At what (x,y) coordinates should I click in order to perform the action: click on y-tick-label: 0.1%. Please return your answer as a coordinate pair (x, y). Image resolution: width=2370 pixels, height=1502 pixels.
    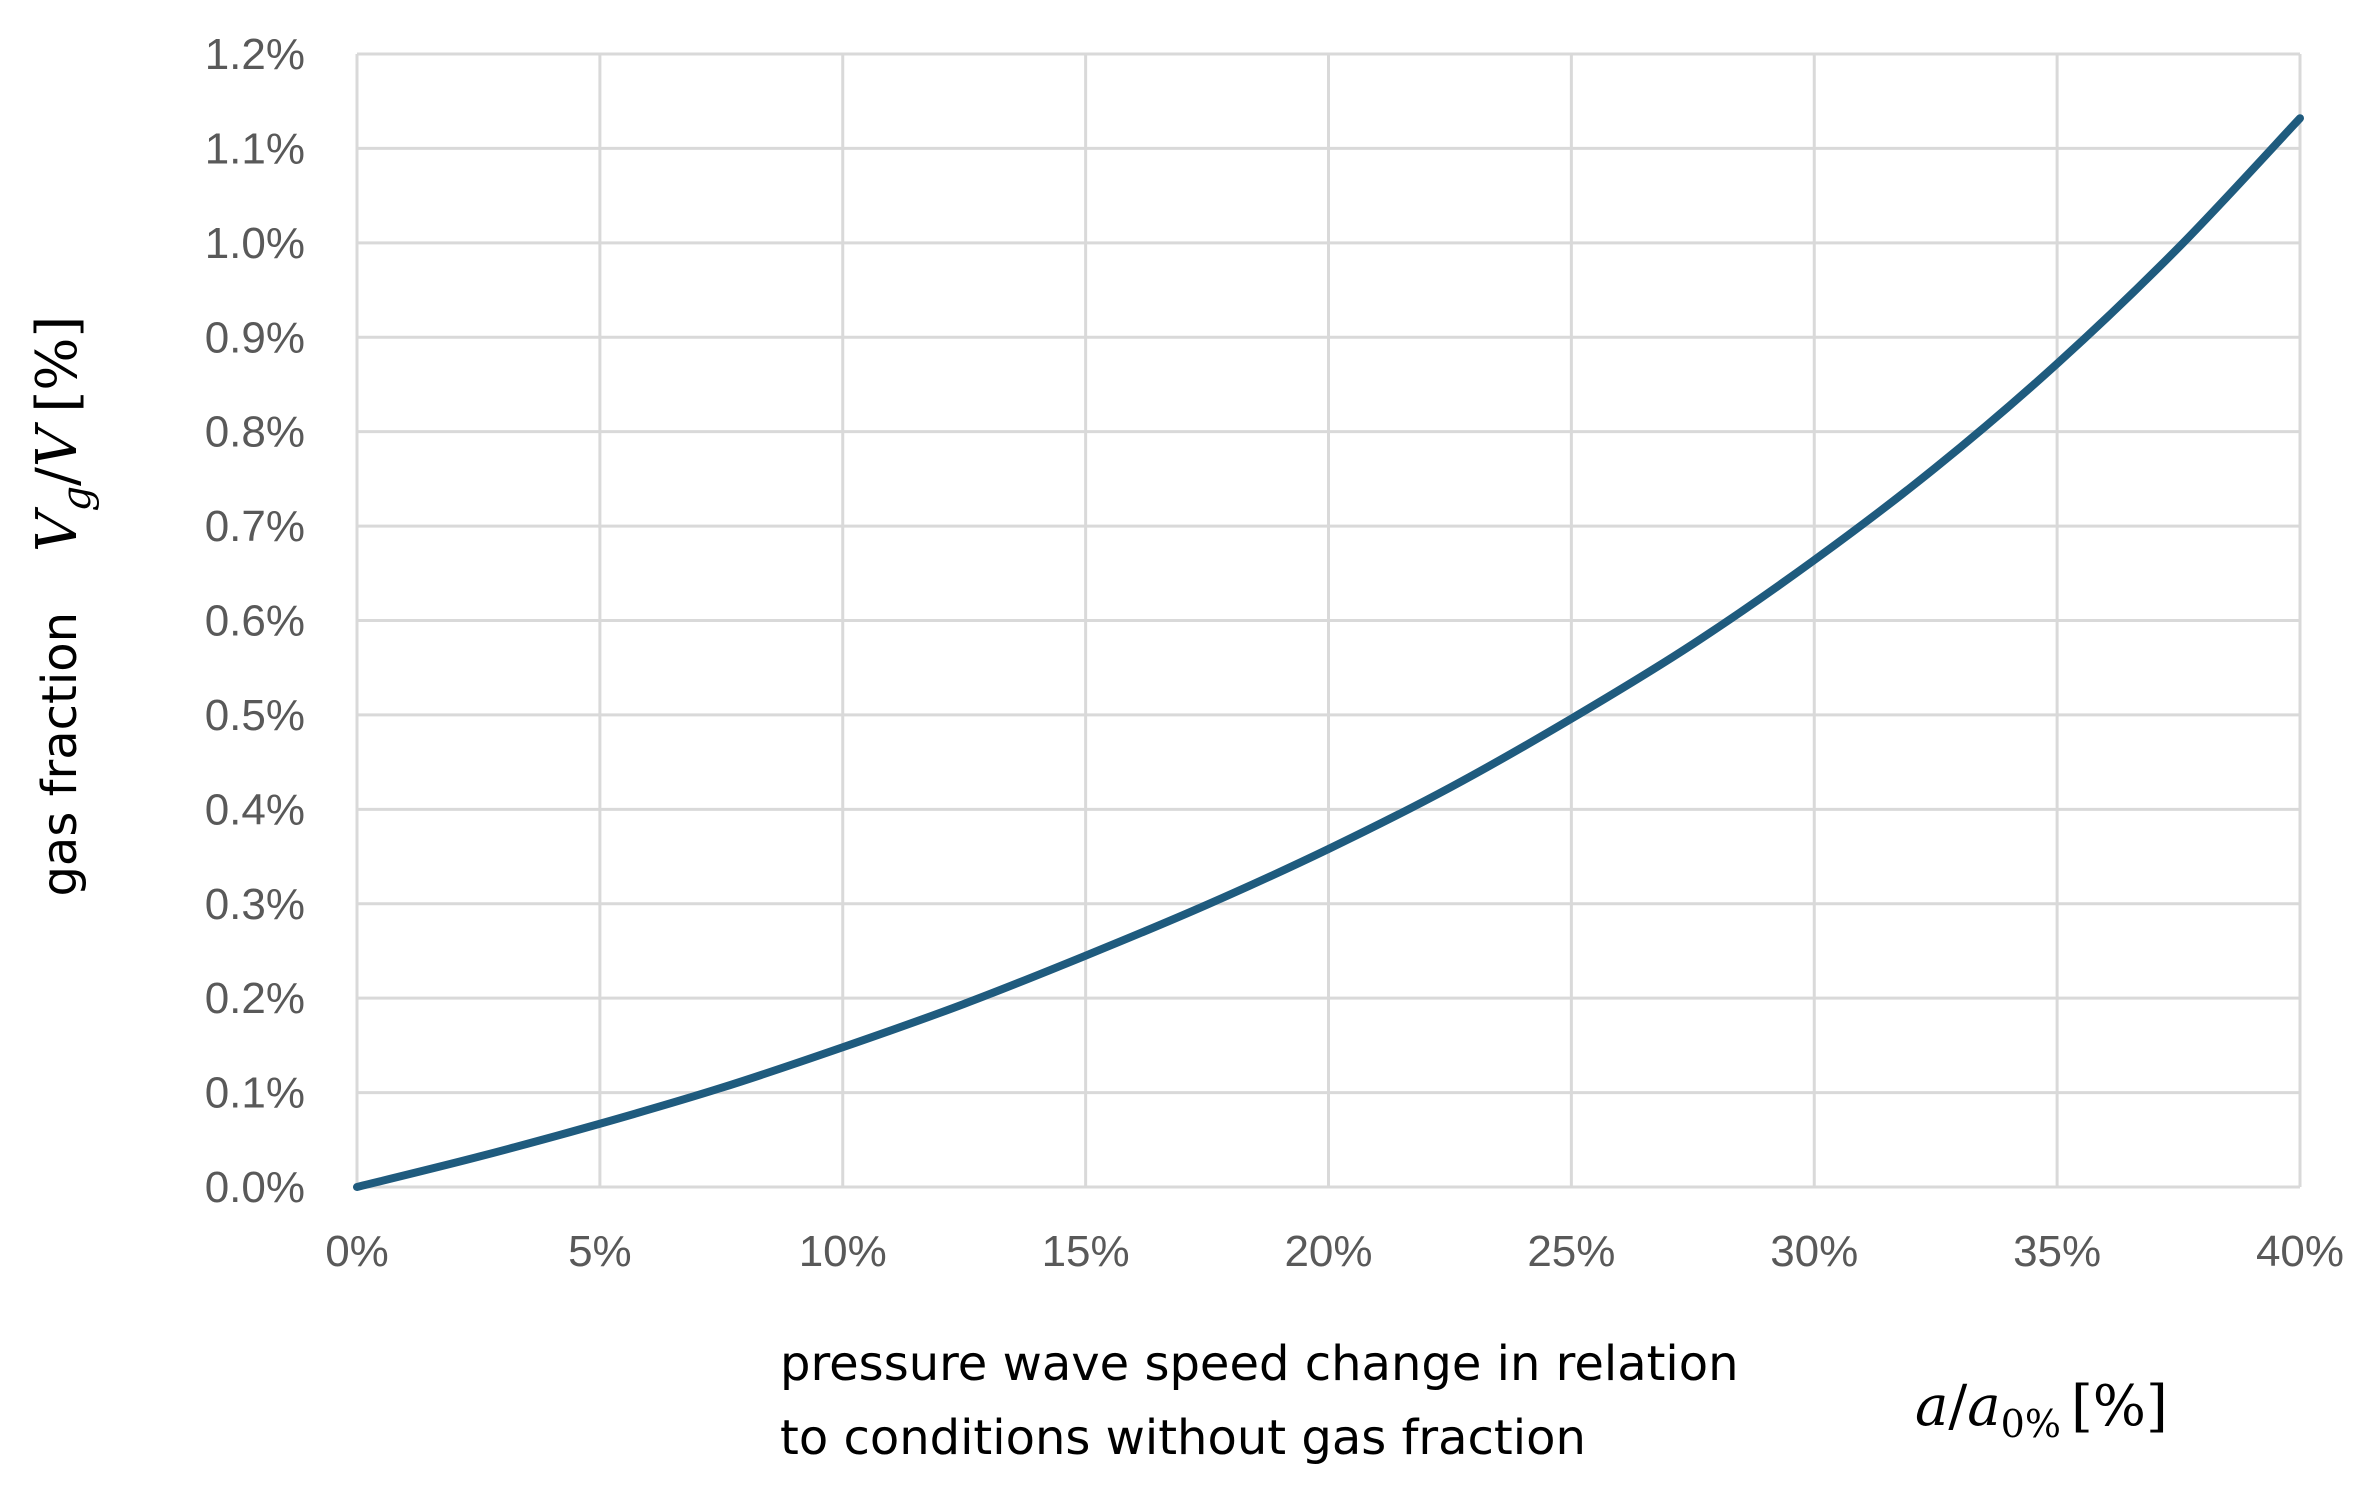
    Looking at the image, I should click on (255, 1093).